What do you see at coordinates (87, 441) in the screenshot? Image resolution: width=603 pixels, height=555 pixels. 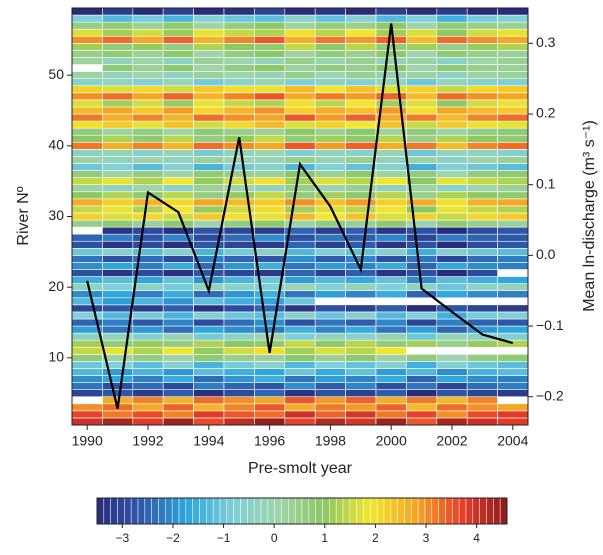 I see `x-tick-label: 1990` at bounding box center [87, 441].